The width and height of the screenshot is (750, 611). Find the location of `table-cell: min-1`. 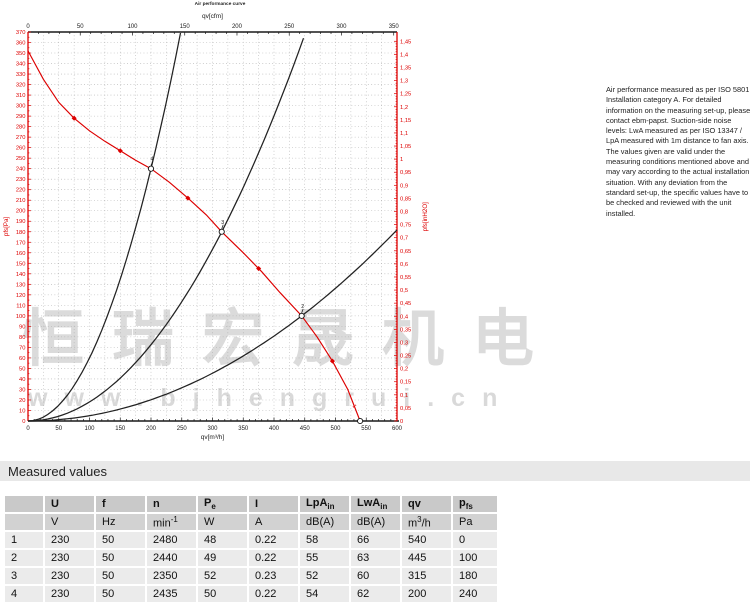

table-cell: min-1 is located at coordinates (171, 522).